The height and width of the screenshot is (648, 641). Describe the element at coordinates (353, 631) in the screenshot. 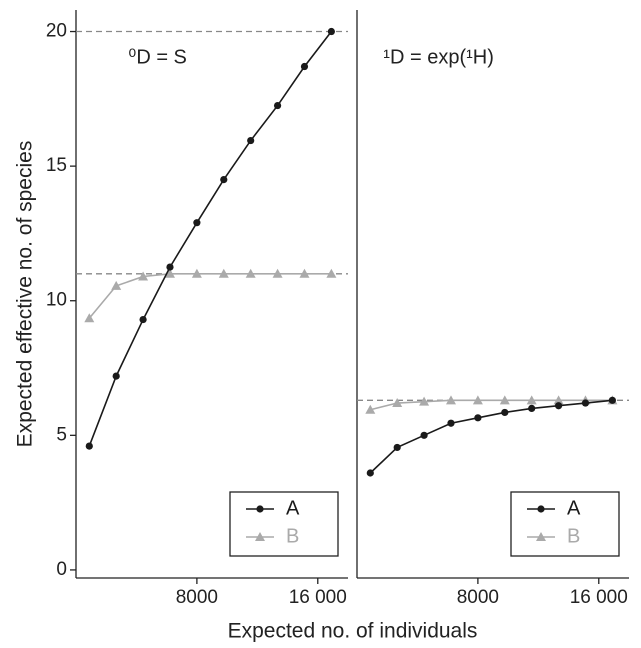

I see `x-axis-title: Expected no. of individuals` at that location.